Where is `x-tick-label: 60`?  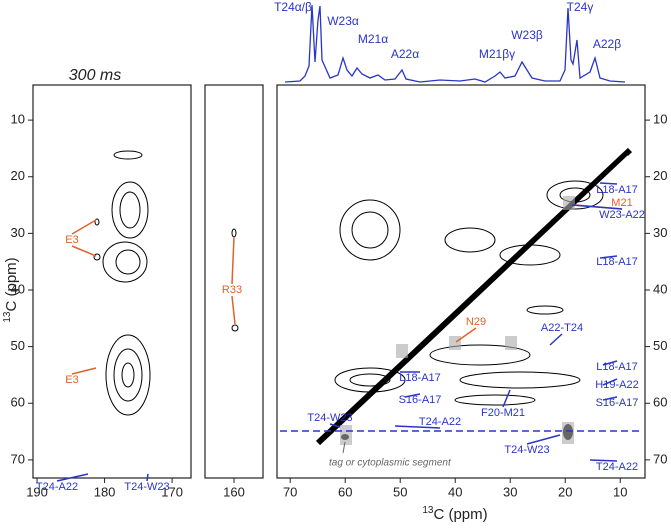 x-tick-label: 60 is located at coordinates (345, 491).